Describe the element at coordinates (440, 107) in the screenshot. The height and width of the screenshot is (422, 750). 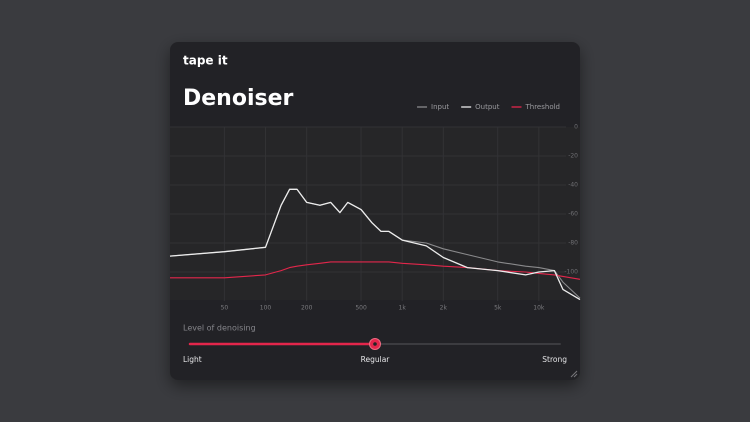
I see `legend-label: Input` at that location.